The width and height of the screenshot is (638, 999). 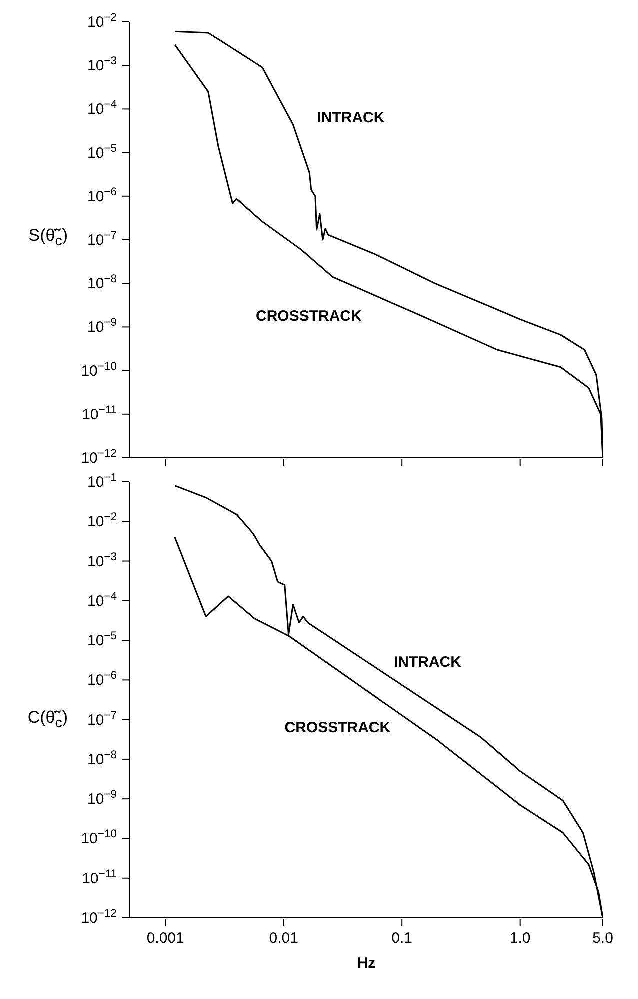 What do you see at coordinates (47, 720) in the screenshot?
I see `y-axis-title: C(θ̃̇$_{c}$)` at bounding box center [47, 720].